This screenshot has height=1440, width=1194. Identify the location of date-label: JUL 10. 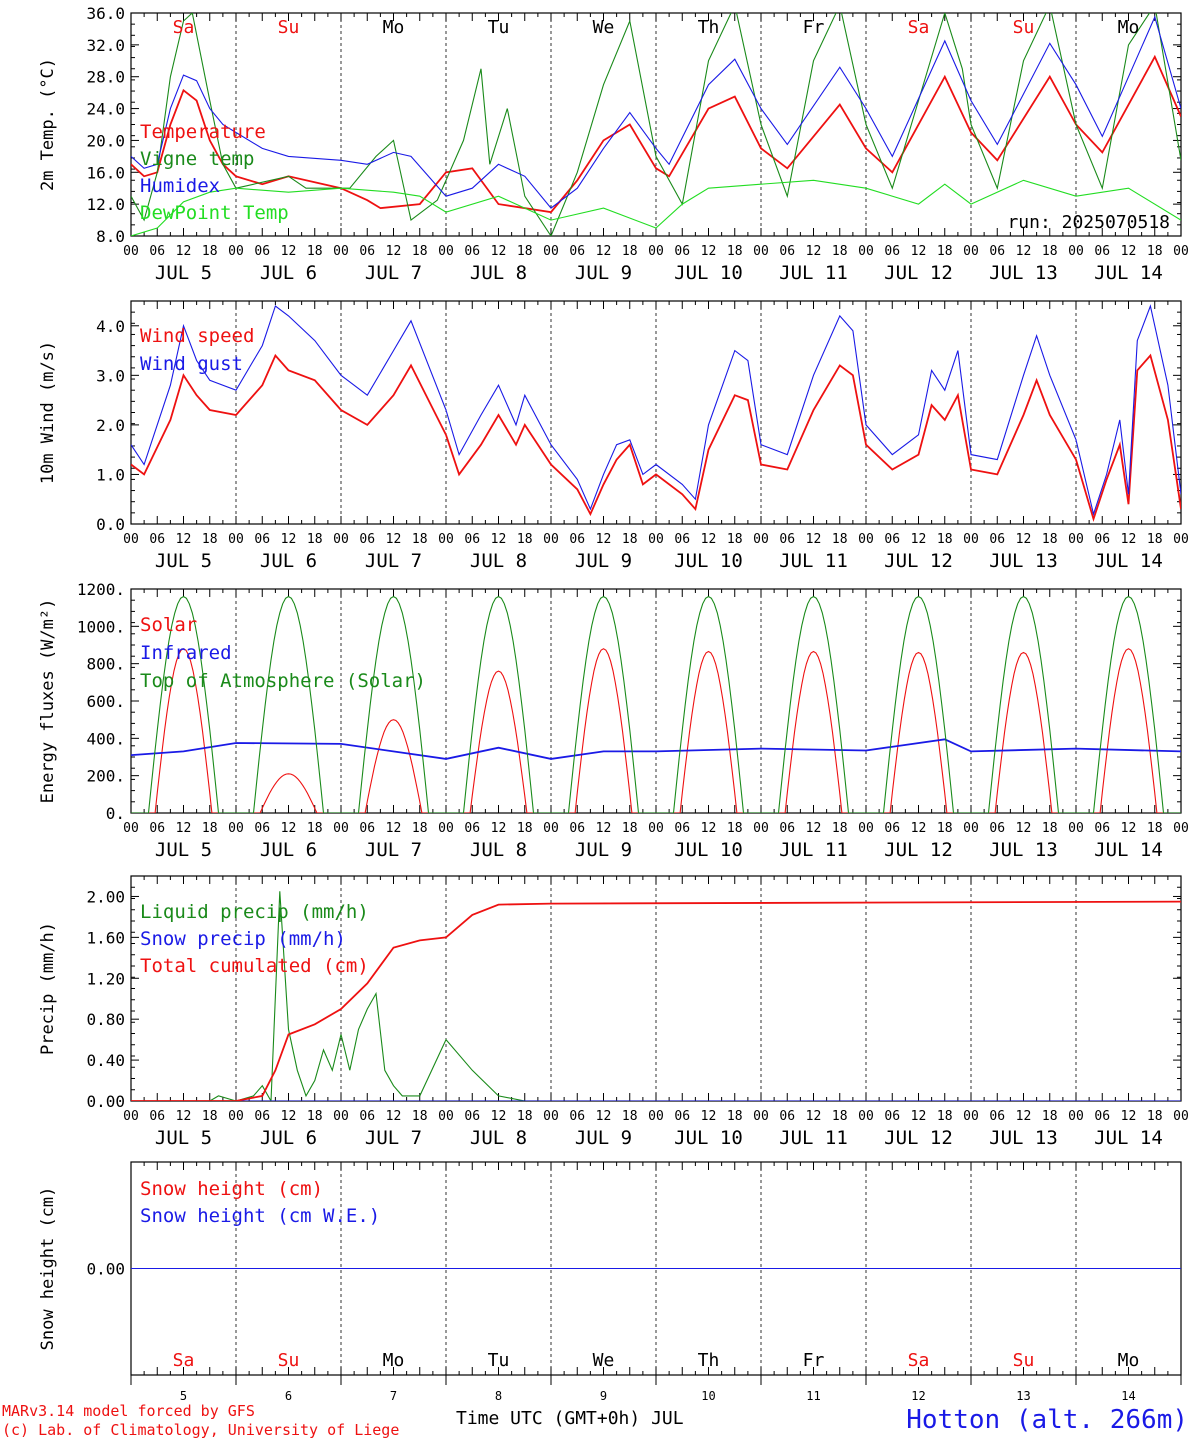
(708, 561).